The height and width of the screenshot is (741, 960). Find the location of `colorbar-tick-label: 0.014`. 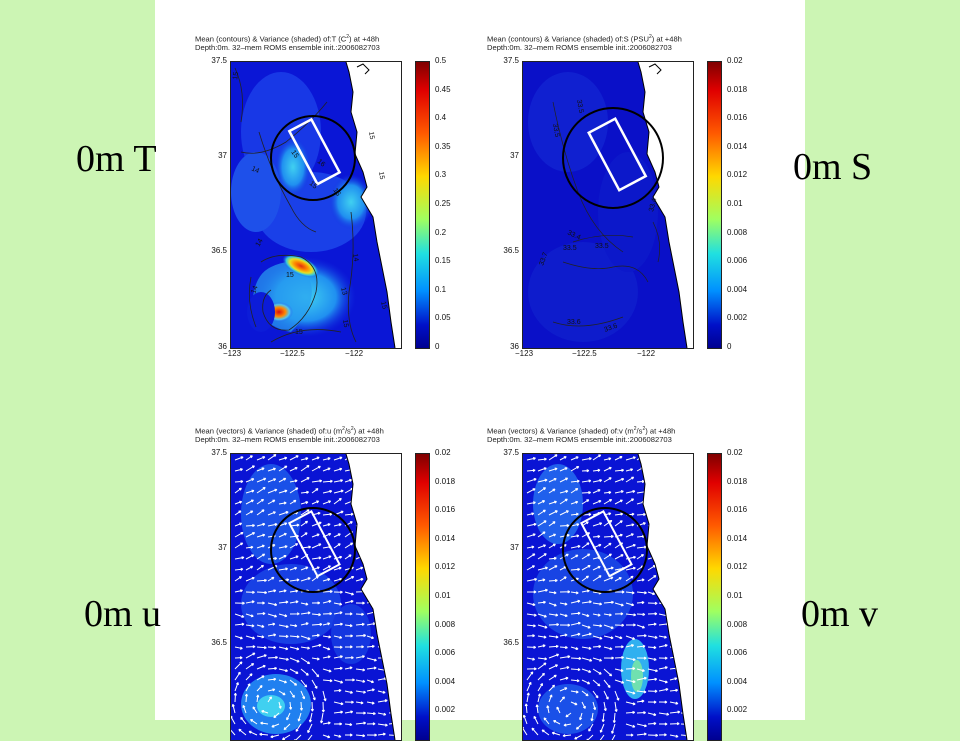

colorbar-tick-label: 0.014 is located at coordinates (737, 538).